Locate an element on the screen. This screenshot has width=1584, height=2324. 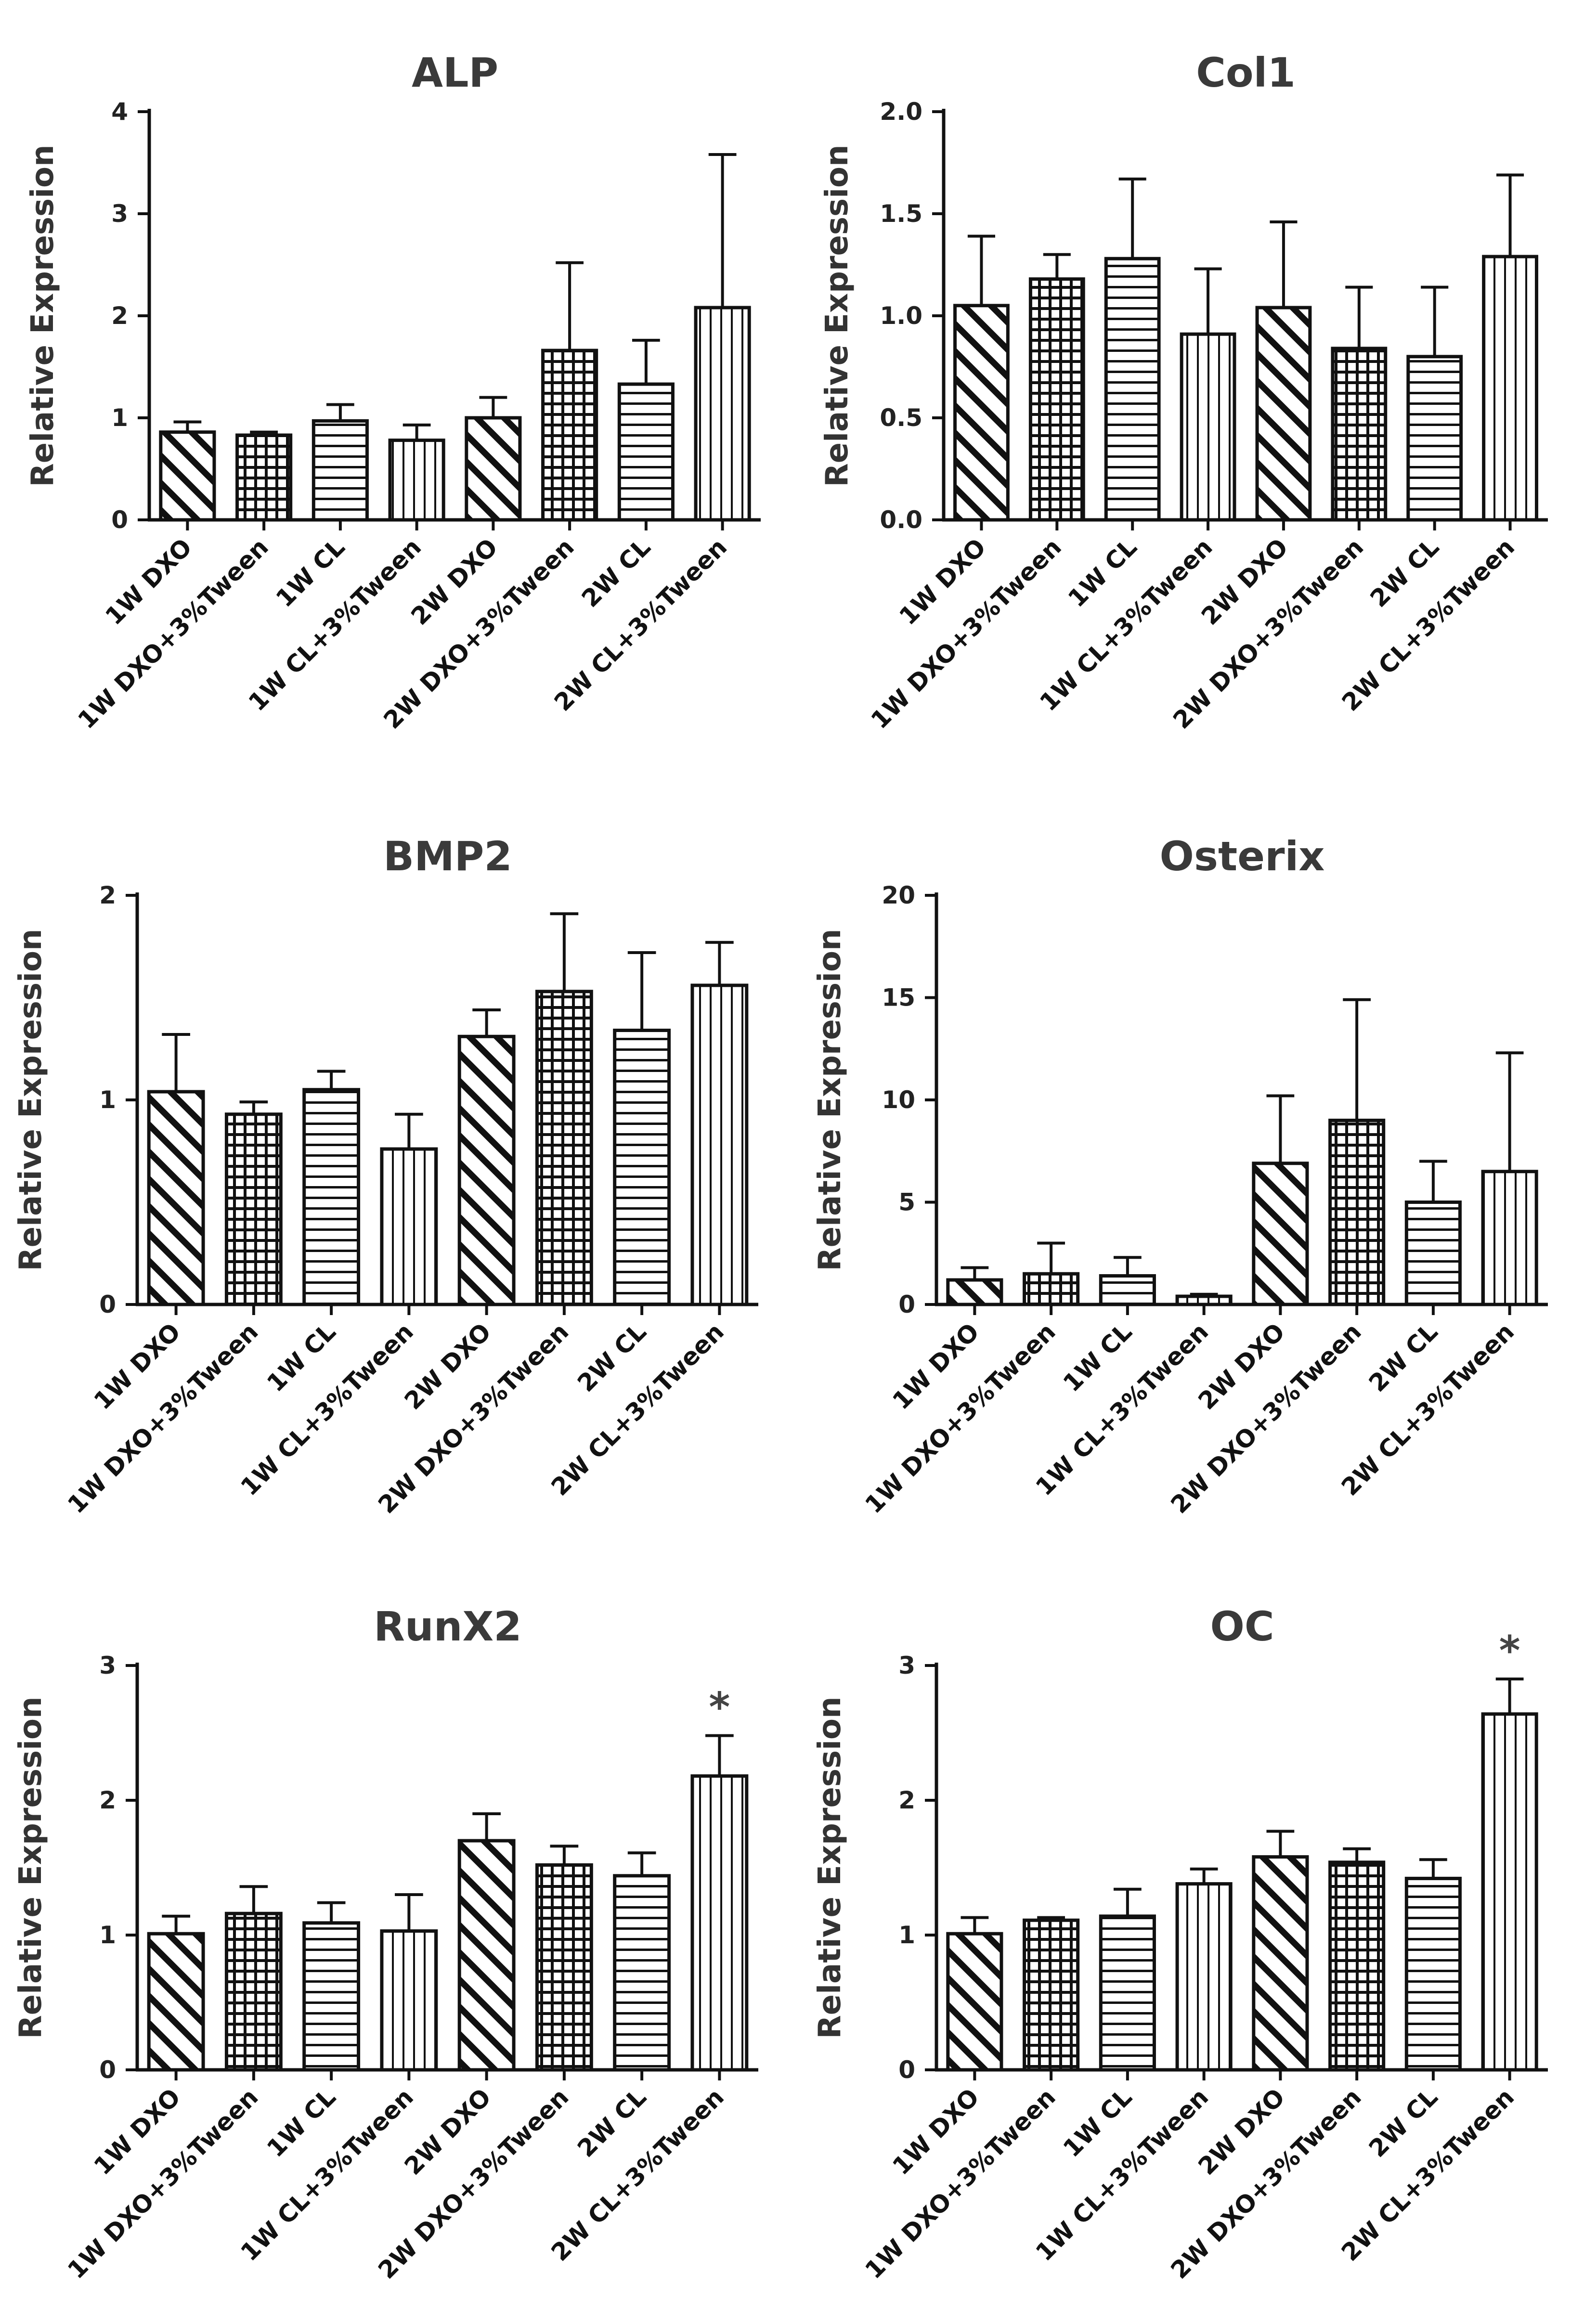
y-tick-label: 15 is located at coordinates (898, 998).